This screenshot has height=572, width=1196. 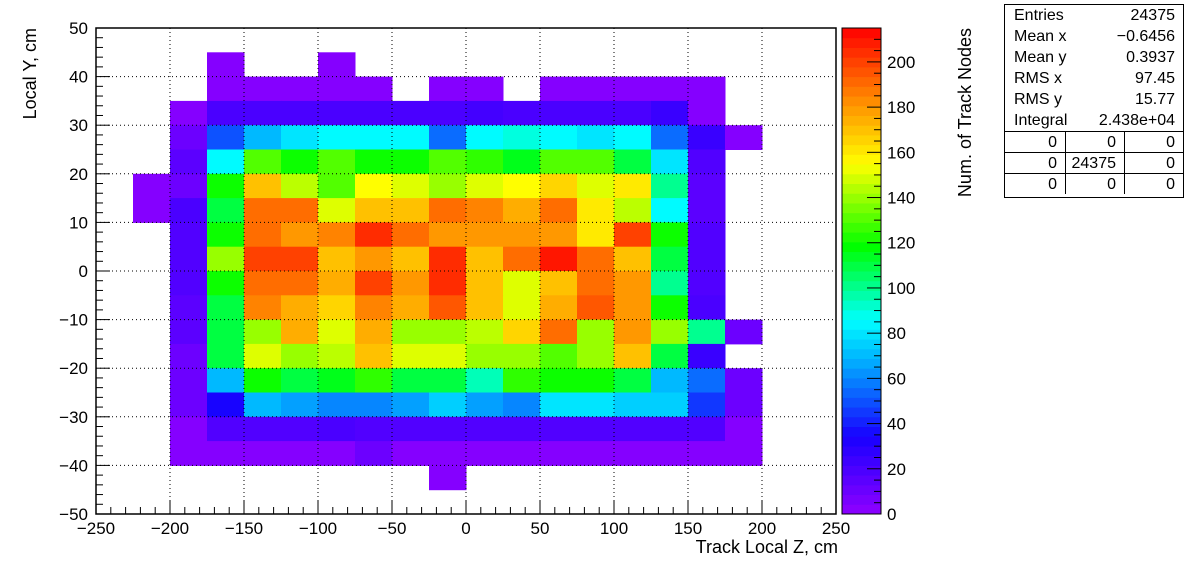 I want to click on x-tick-label: 50, so click(x=540, y=528).